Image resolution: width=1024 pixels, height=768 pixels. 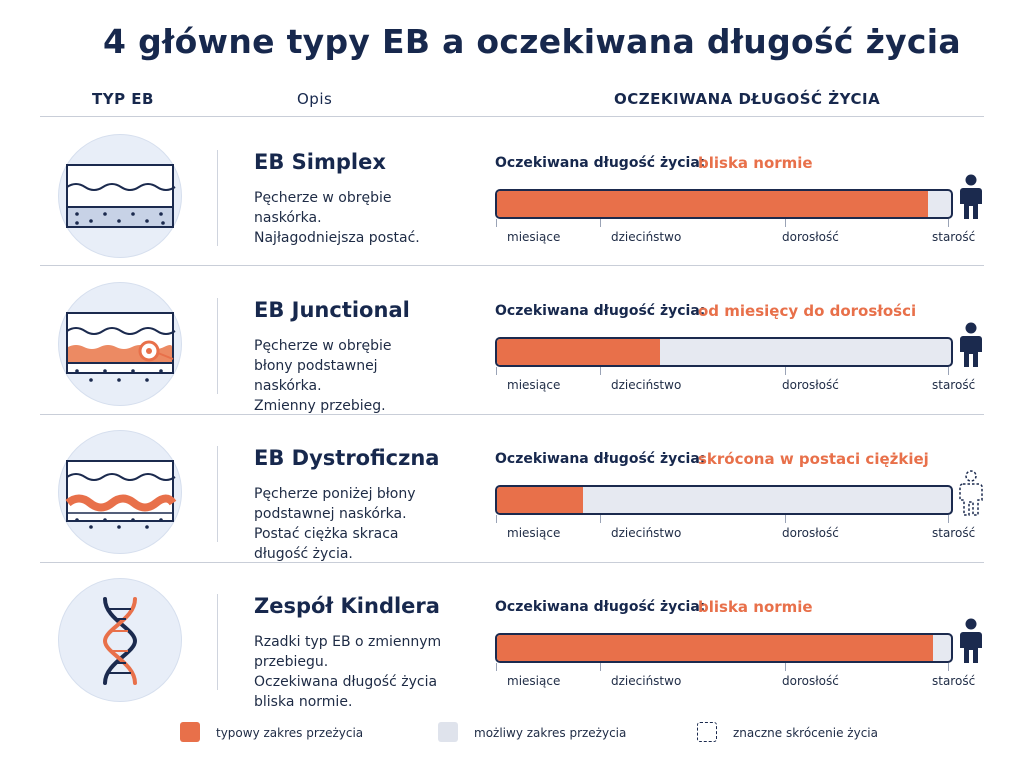 I want to click on header-type: TYP EB, so click(x=123, y=99).